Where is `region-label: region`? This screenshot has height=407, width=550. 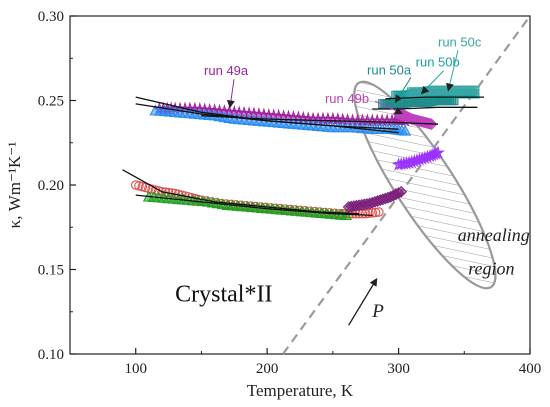 region-label: region is located at coordinates (491, 269).